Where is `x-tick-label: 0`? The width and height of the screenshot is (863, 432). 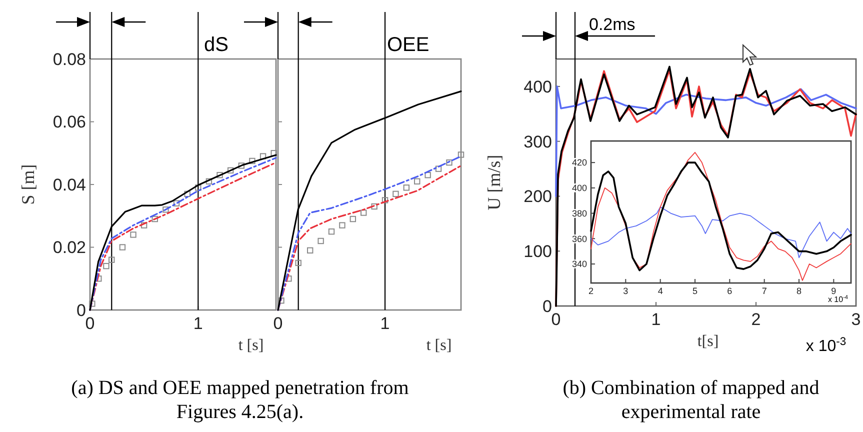 x-tick-label: 0 is located at coordinates (278, 323).